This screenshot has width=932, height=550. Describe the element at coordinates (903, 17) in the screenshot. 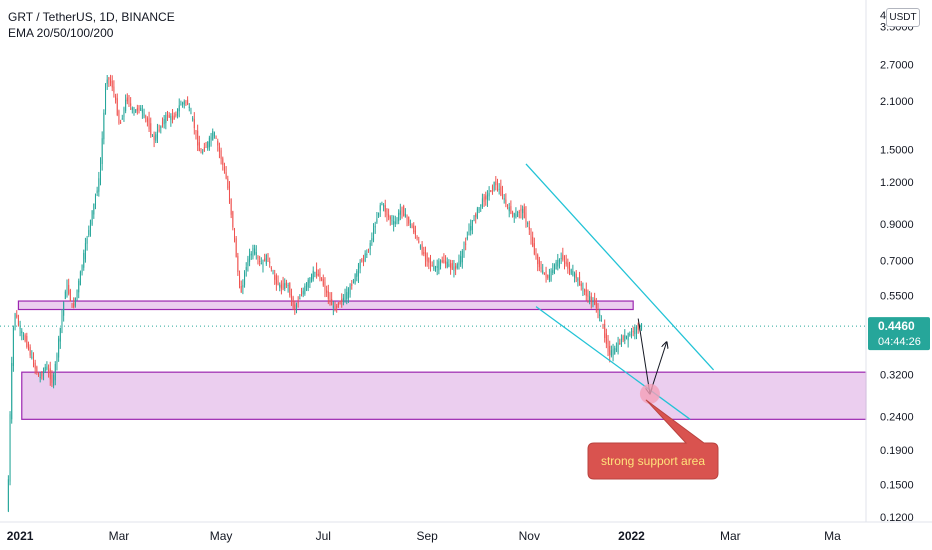

I see `currency-button: USDT` at that location.